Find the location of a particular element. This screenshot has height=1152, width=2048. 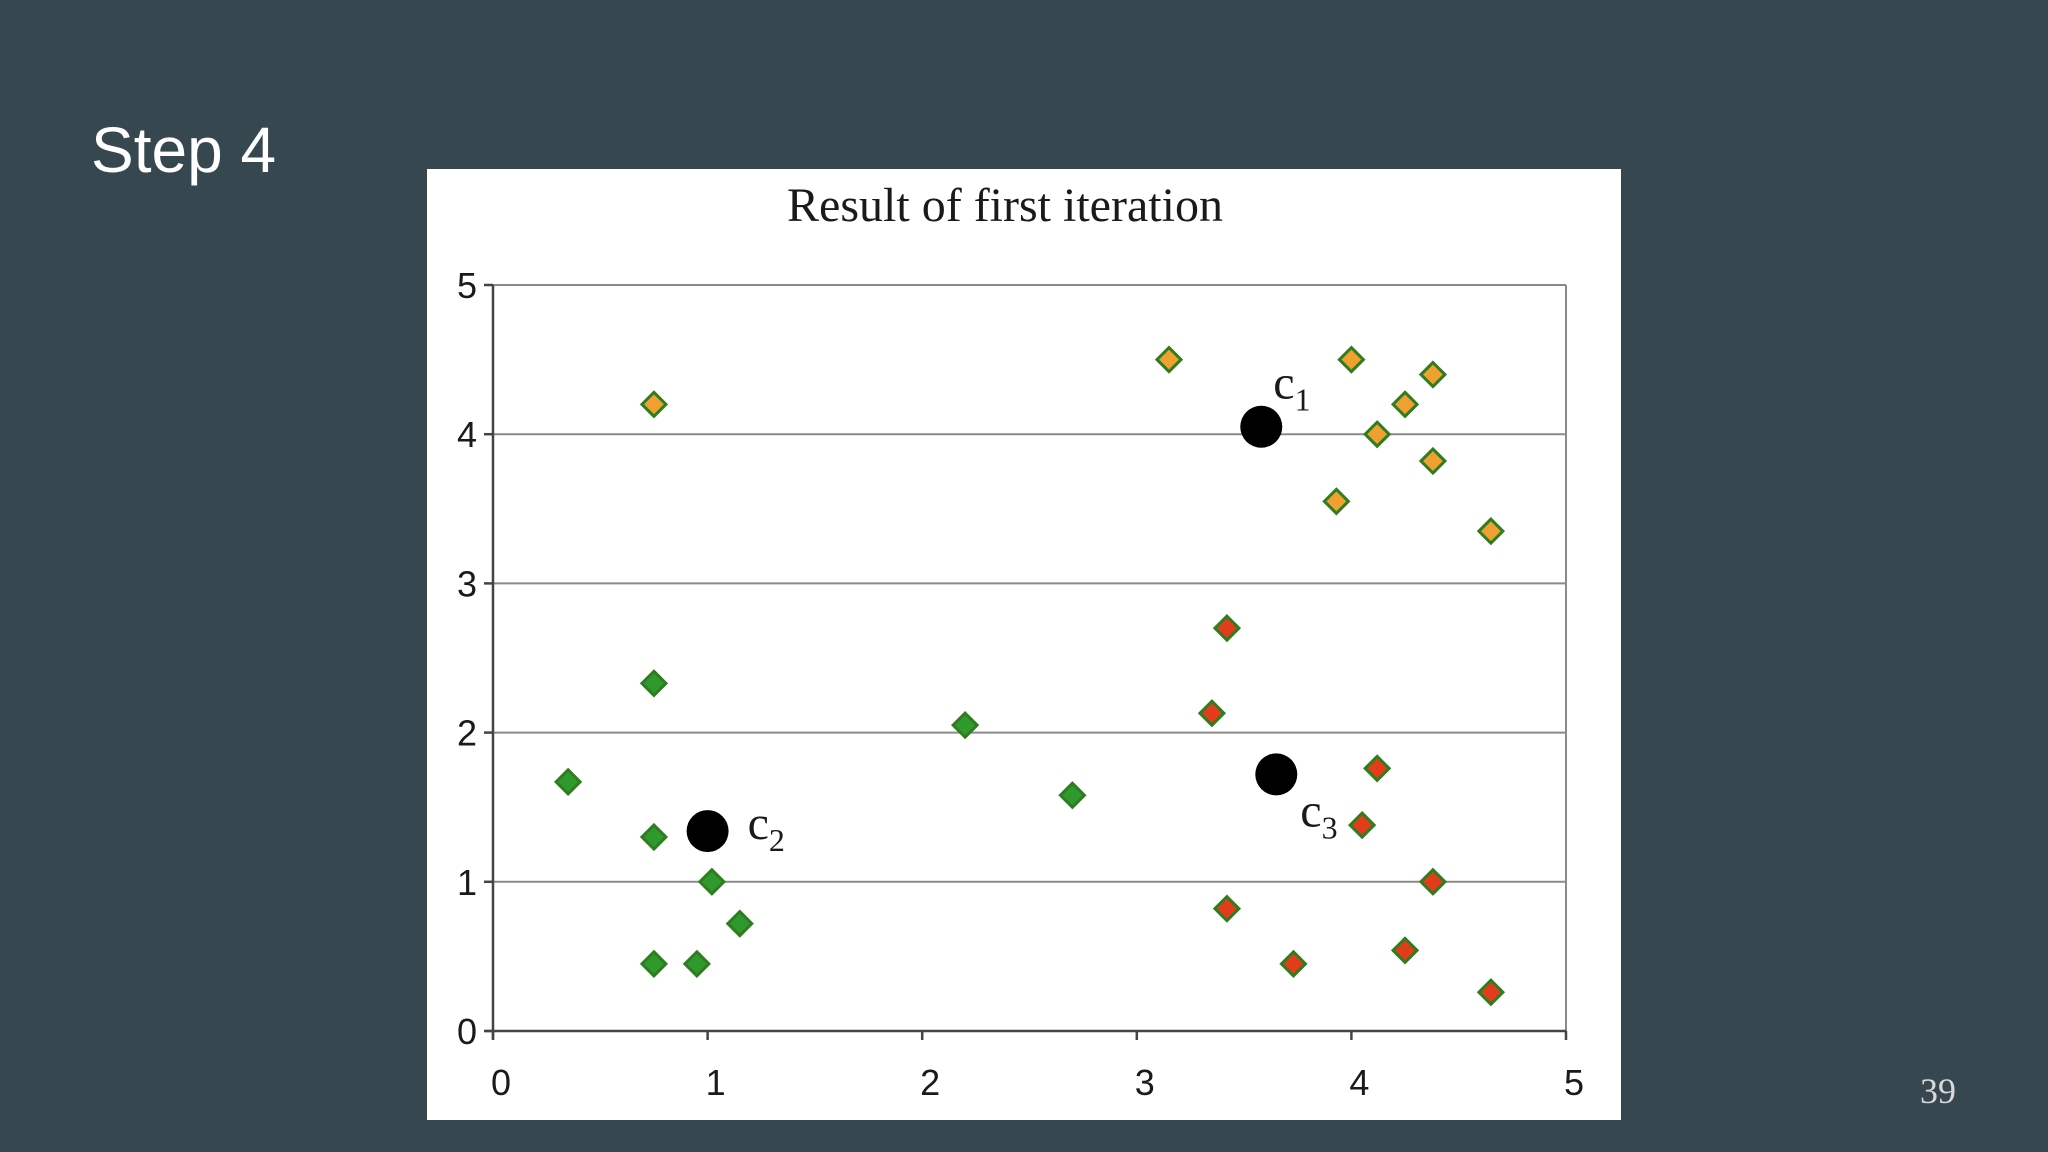

y-tick-labels: 0 1 2 3 4 5 is located at coordinates (467, 658).